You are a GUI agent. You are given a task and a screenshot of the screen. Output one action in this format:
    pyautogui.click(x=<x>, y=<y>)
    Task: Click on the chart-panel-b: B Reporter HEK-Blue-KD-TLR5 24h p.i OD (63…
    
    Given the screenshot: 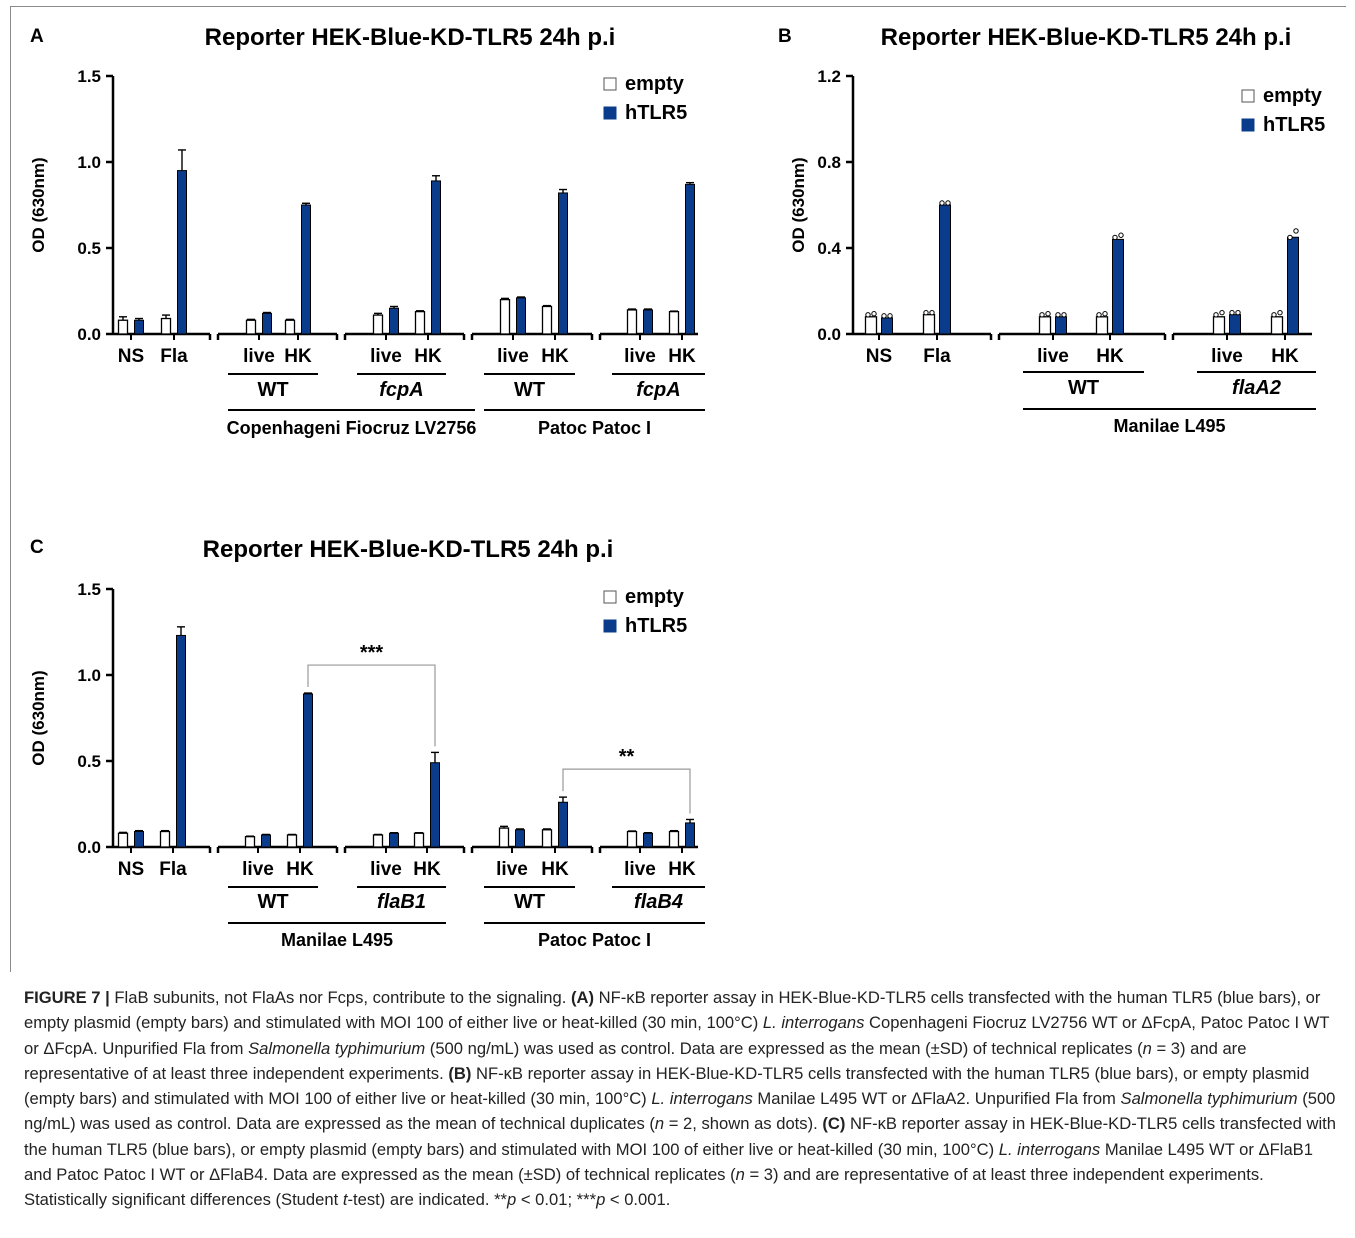 What is the action you would take?
    pyautogui.click(x=1051, y=230)
    